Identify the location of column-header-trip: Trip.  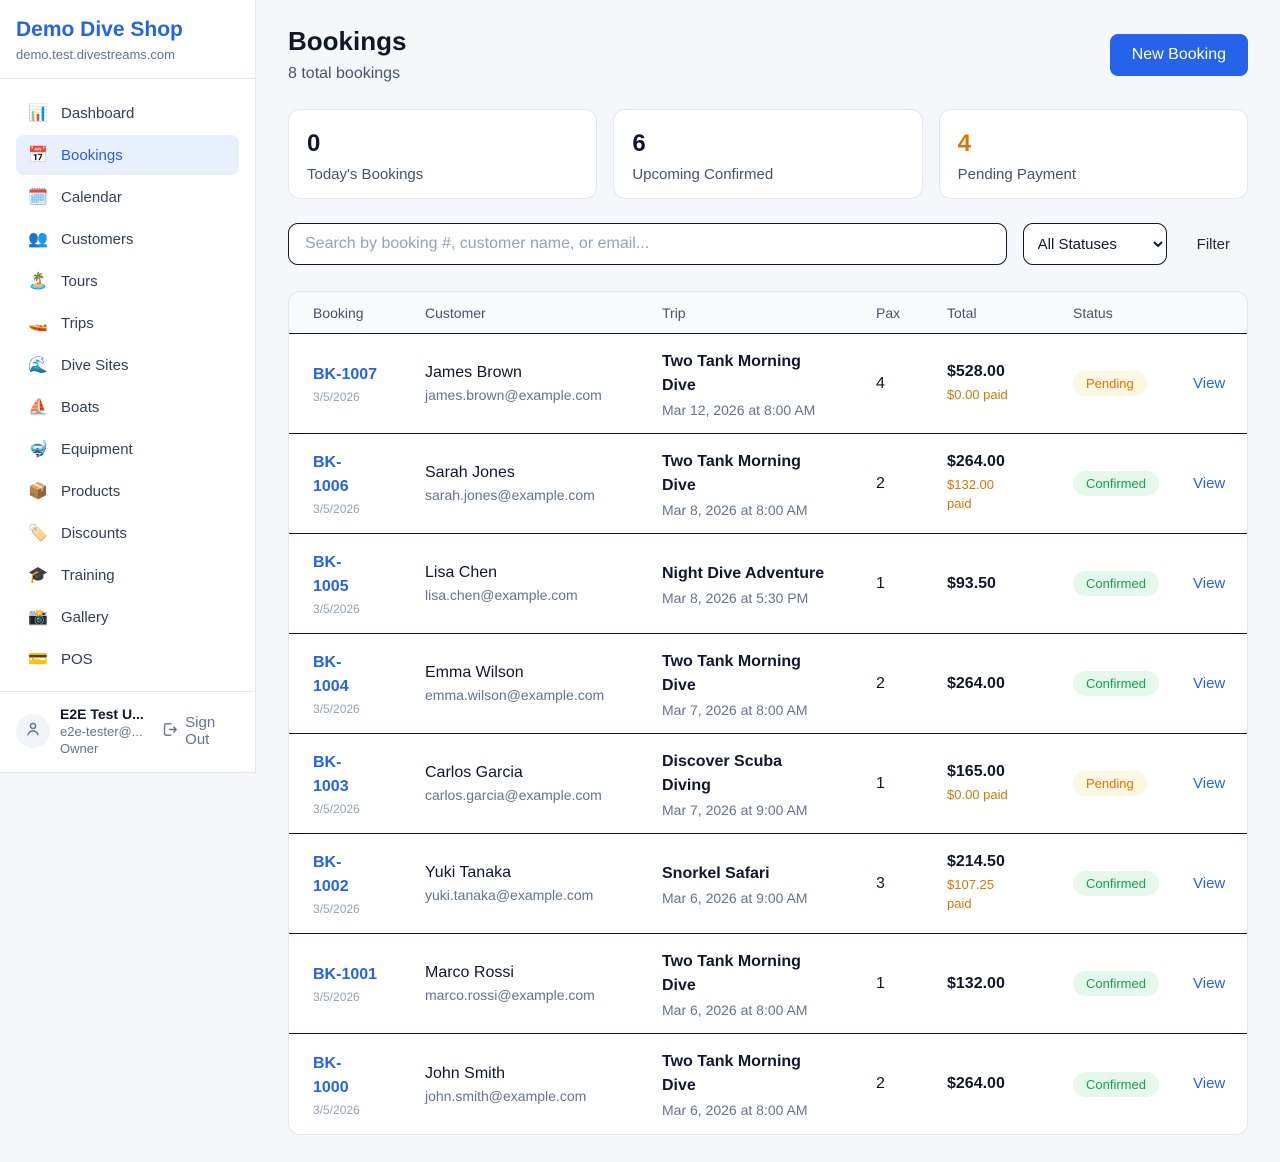
(674, 312).